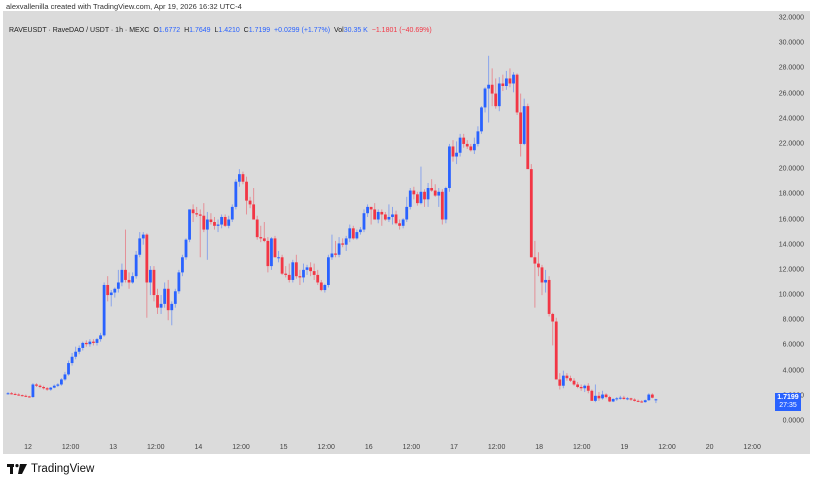 The height and width of the screenshot is (486, 813). Describe the element at coordinates (63, 469) in the screenshot. I see `brand-name: TradingView` at that location.